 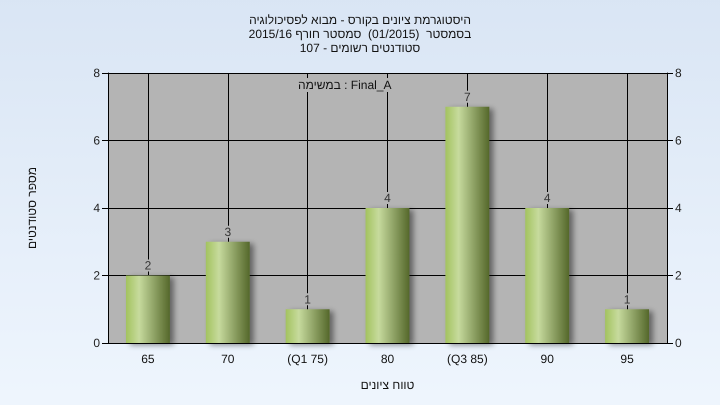 I want to click on x-tick-label: (Q3 85), so click(x=467, y=359).